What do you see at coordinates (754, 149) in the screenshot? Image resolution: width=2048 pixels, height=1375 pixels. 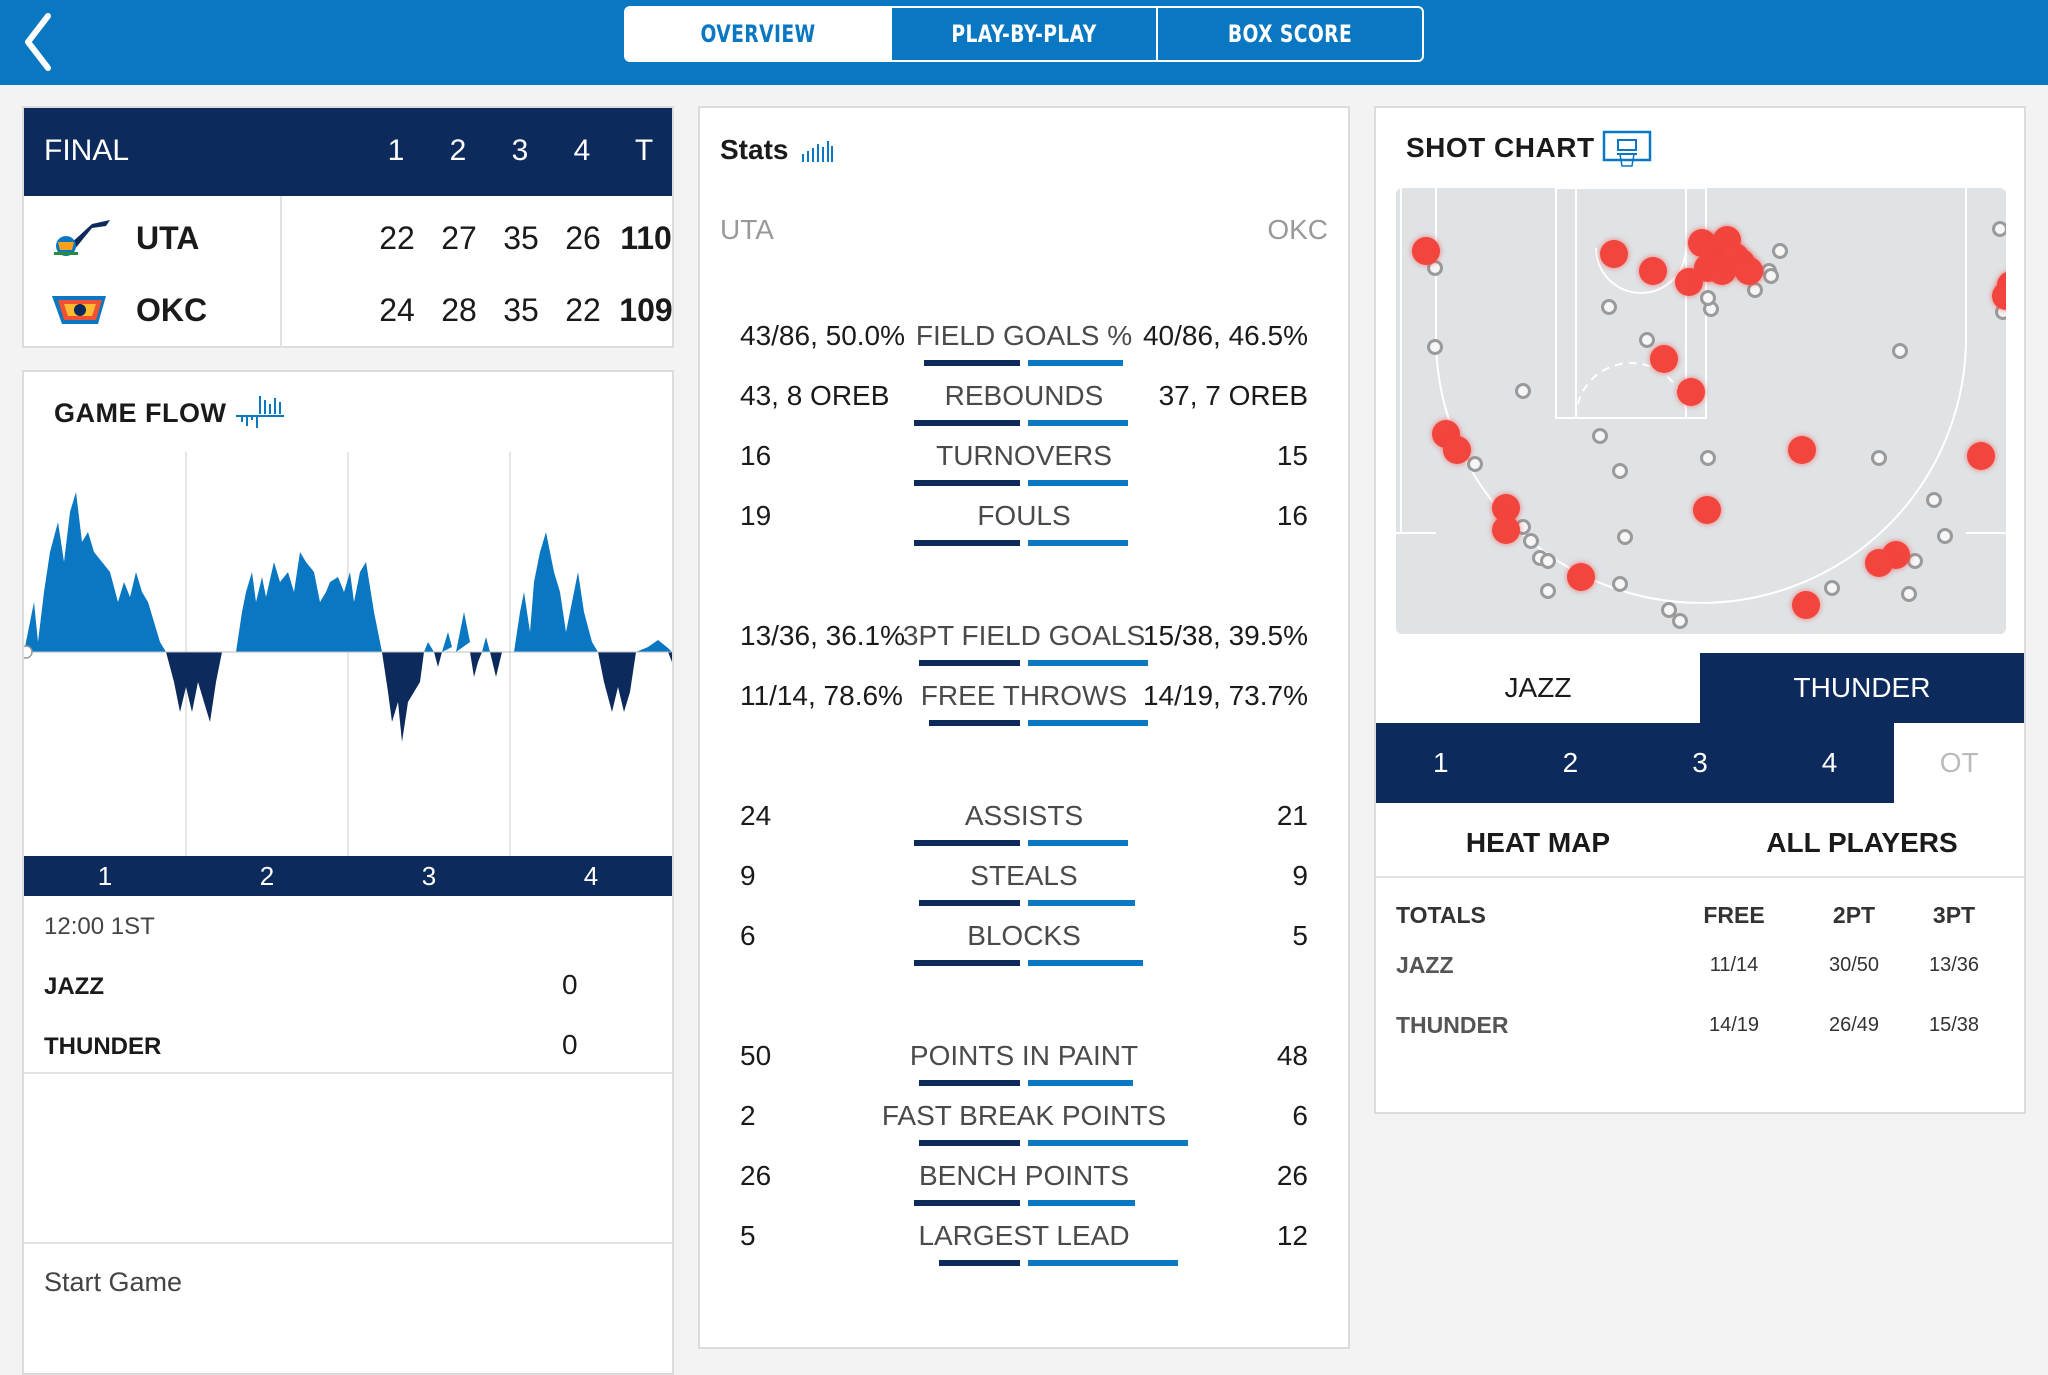 I see `stats-title: Stats` at bounding box center [754, 149].